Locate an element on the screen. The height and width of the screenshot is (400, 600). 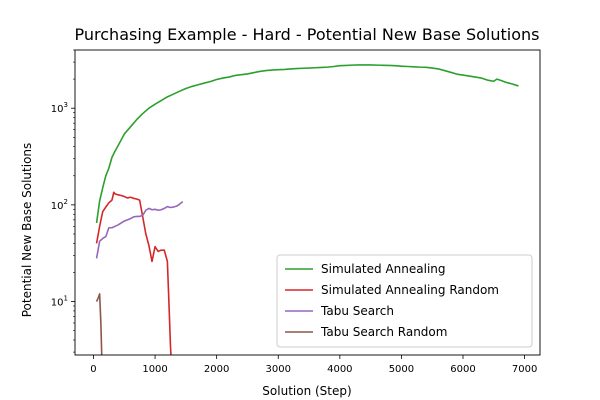
x-axis-label: Solution (Step) is located at coordinates (306, 391).